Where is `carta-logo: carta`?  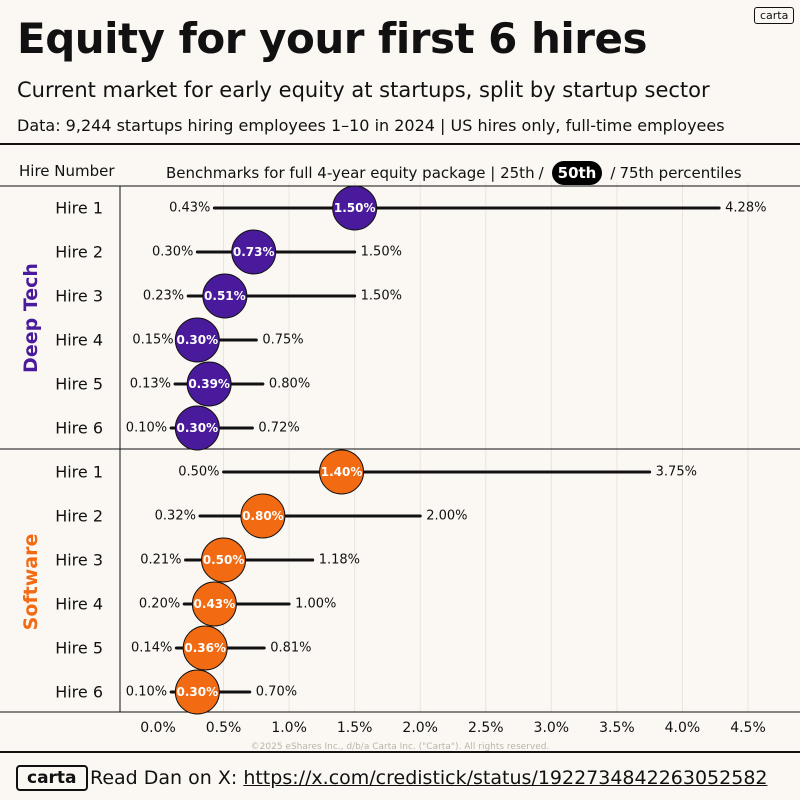
carta-logo: carta is located at coordinates (774, 15).